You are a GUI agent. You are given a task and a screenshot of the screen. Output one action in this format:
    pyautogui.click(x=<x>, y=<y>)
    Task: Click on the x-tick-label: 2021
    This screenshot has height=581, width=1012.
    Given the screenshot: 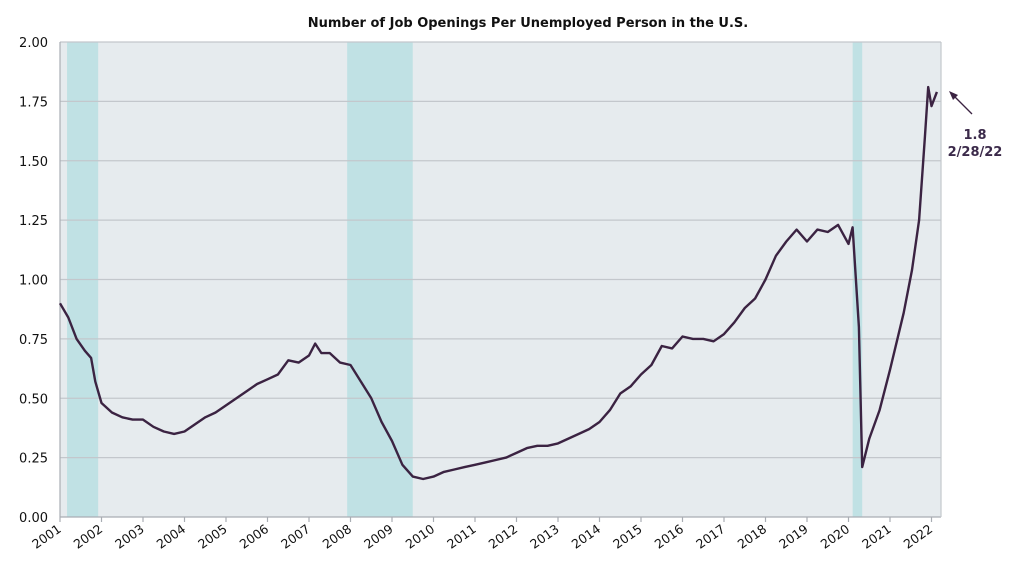 What is the action you would take?
    pyautogui.click(x=876, y=536)
    